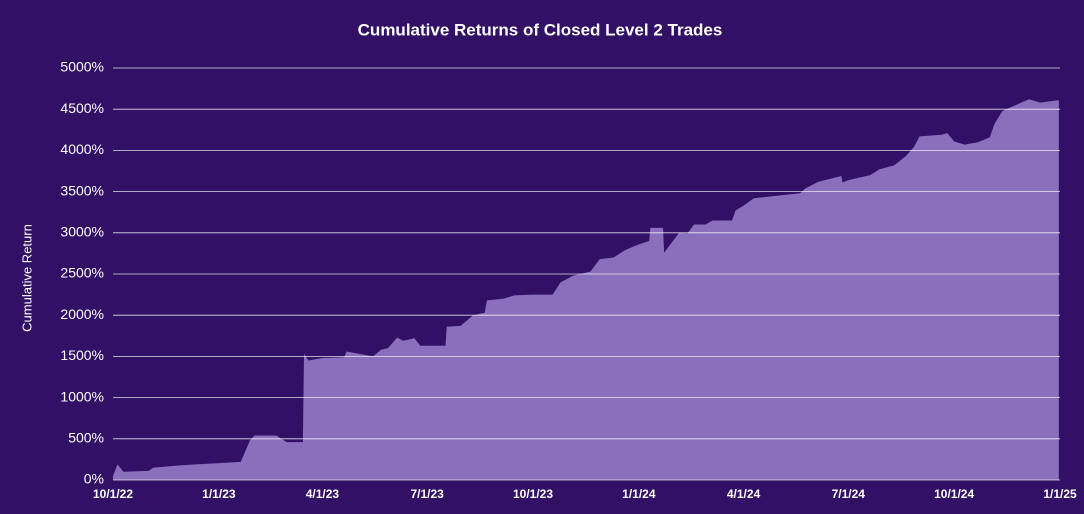  What do you see at coordinates (82, 355) in the screenshot?
I see `y-tick-label: 1500%` at bounding box center [82, 355].